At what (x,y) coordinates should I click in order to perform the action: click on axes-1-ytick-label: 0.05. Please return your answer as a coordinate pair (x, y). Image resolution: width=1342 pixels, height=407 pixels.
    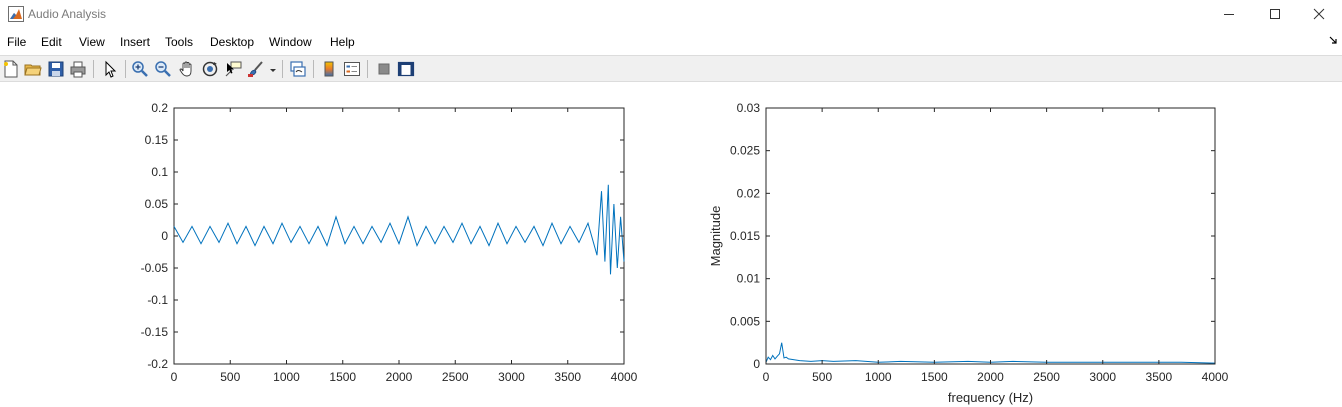
    Looking at the image, I should click on (157, 204).